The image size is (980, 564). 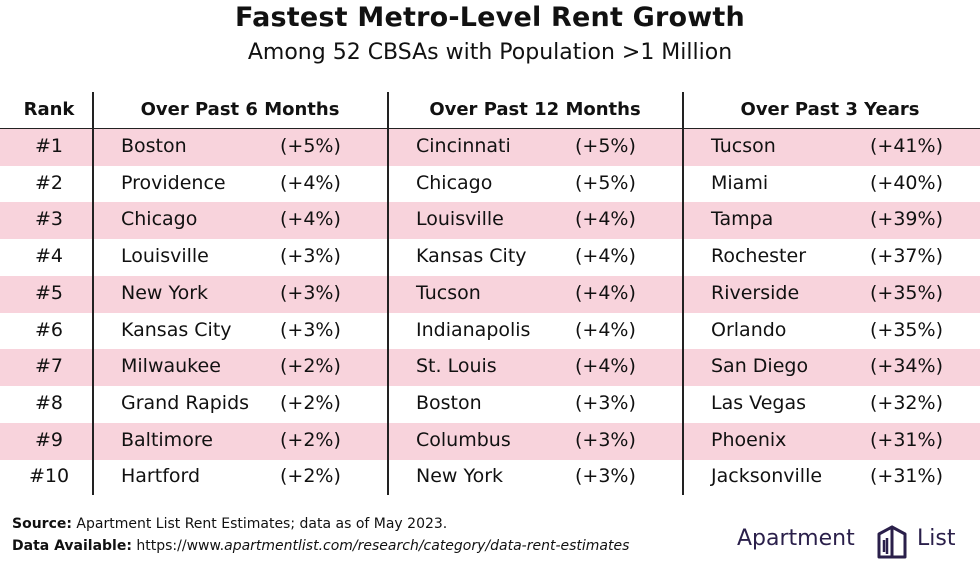 I want to click on city-6-months: Milwaukee, so click(x=171, y=366).